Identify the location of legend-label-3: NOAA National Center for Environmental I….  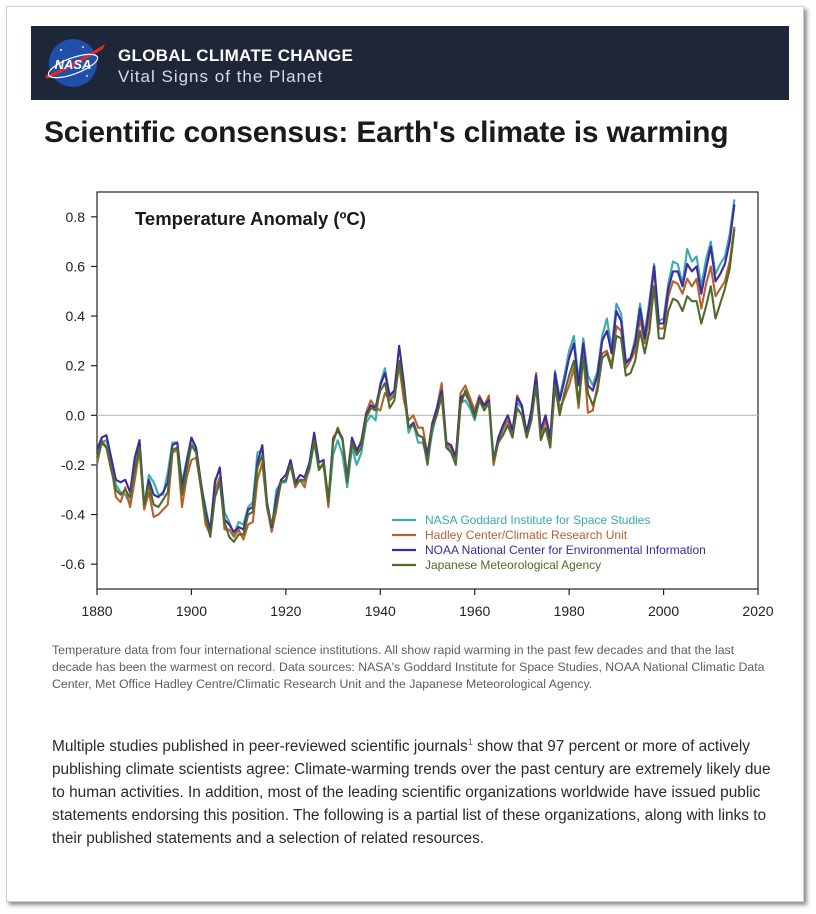
(565, 550).